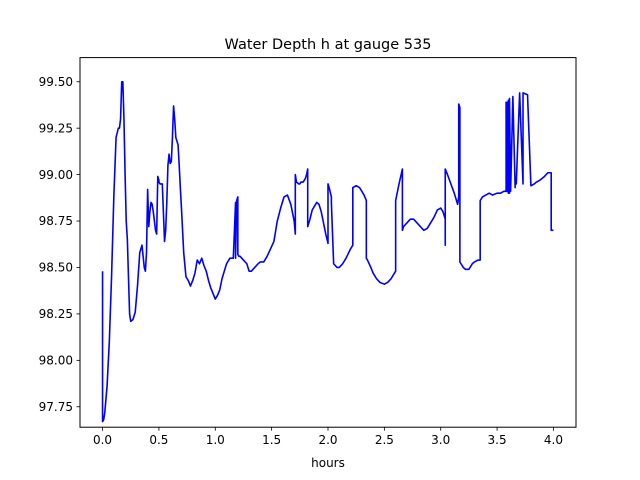  Describe the element at coordinates (328, 463) in the screenshot. I see `x-axis-label: hours` at that location.